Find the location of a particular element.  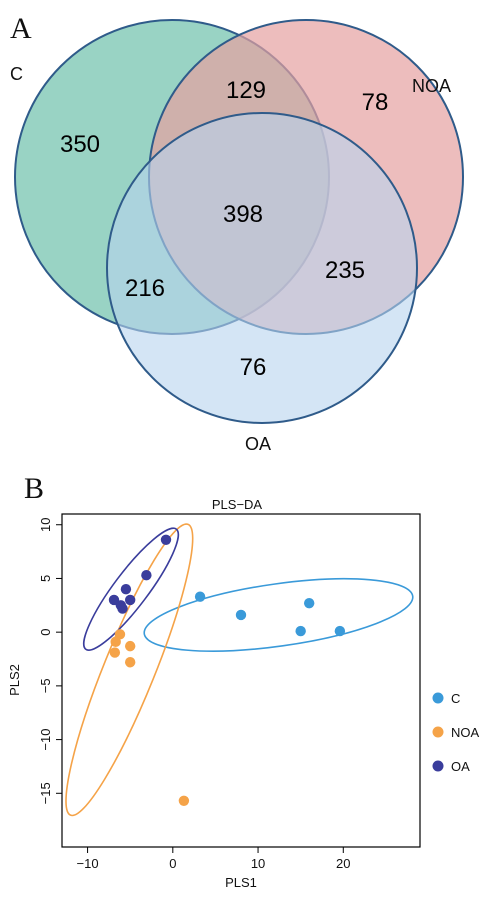

x-axis: −10 0 10 20 is located at coordinates (214, 859).